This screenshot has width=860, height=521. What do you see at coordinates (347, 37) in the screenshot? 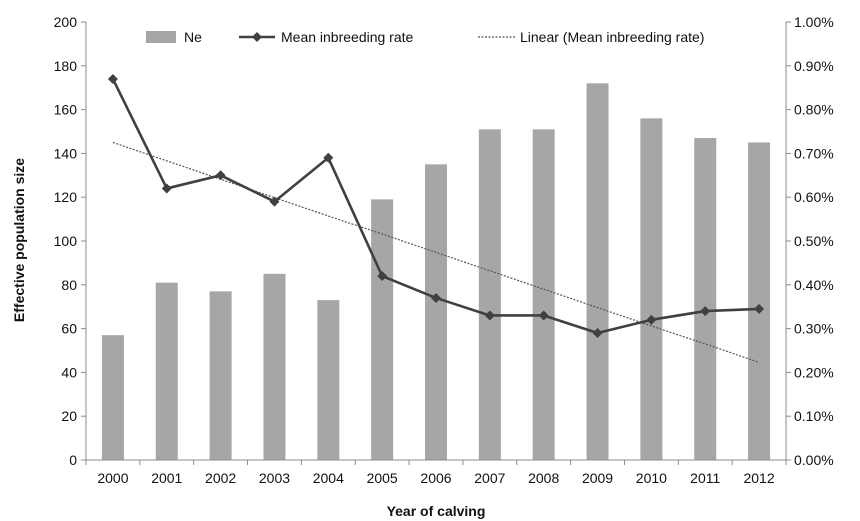
I see `legend-label-inbreeding: Mean inbreeding rate` at bounding box center [347, 37].